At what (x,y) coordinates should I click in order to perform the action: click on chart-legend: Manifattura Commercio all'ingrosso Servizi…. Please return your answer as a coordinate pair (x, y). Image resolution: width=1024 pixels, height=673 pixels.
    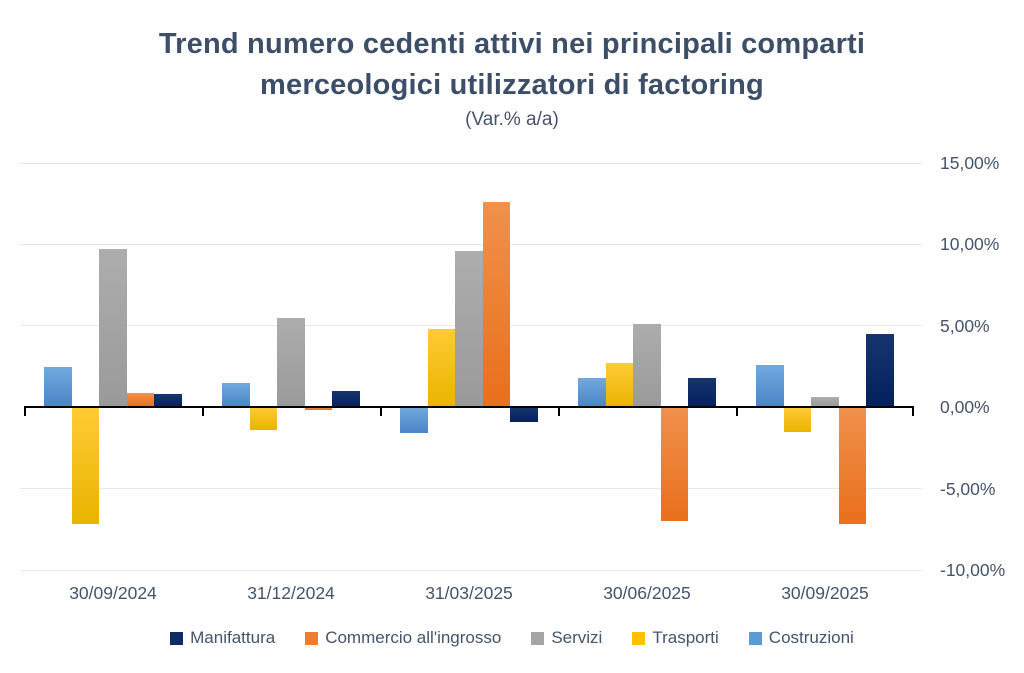
    Looking at the image, I should click on (512, 638).